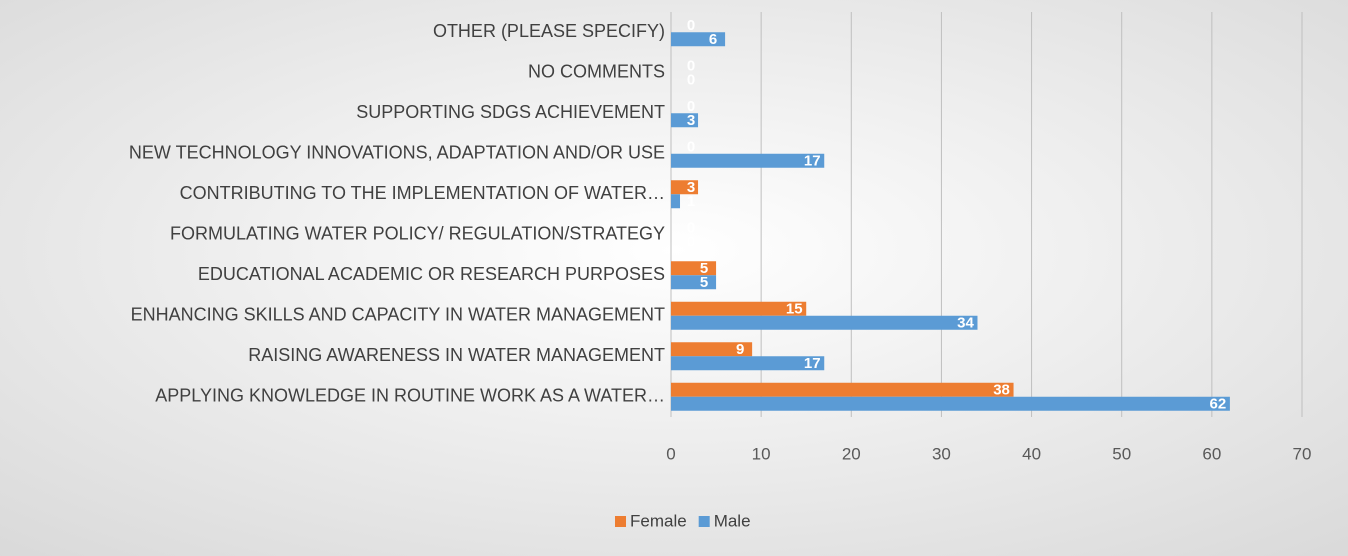  Describe the element at coordinates (732, 520) in the screenshot. I see `legend-label: Male` at that location.